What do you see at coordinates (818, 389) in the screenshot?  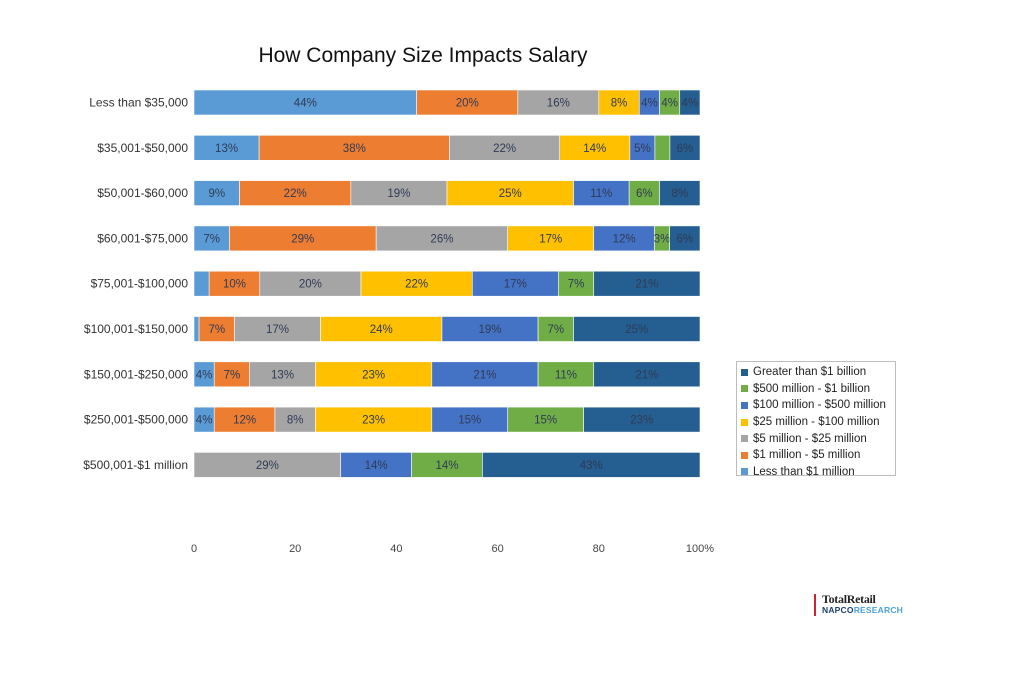 I see `legend-item: $500 million - $1 billion` at bounding box center [818, 389].